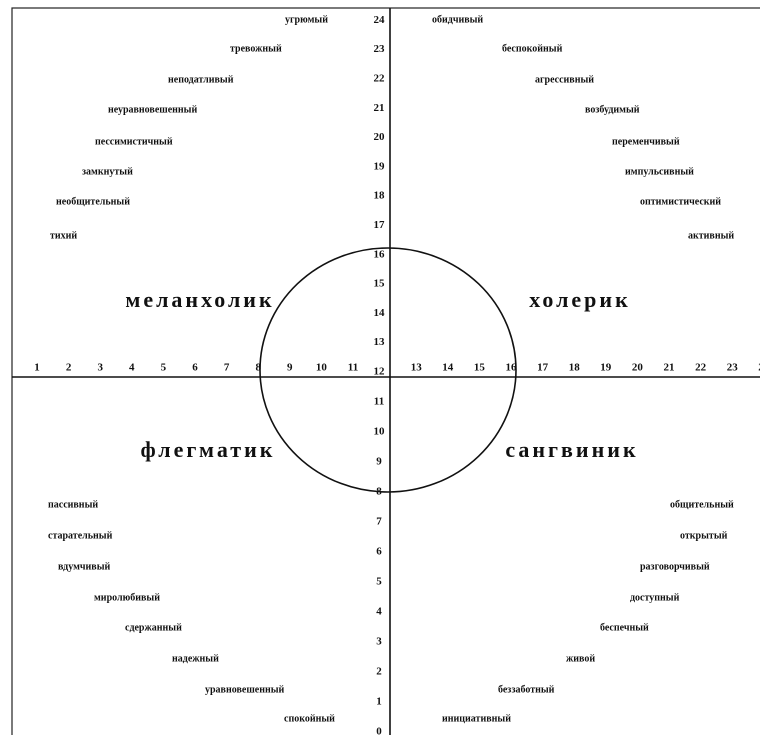 Image resolution: width=760 pixels, height=735 pixels. What do you see at coordinates (380, 225) in the screenshot?
I see `y-axis-number: 17` at bounding box center [380, 225].